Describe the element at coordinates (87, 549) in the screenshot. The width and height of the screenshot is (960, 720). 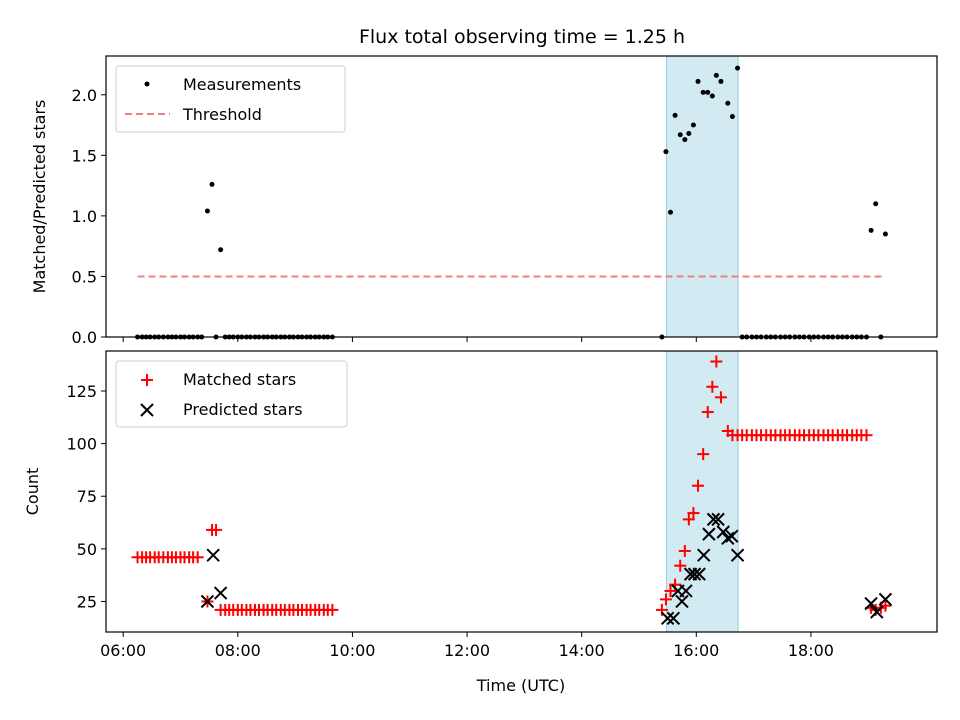
I see `y-tick-label: 50` at that location.